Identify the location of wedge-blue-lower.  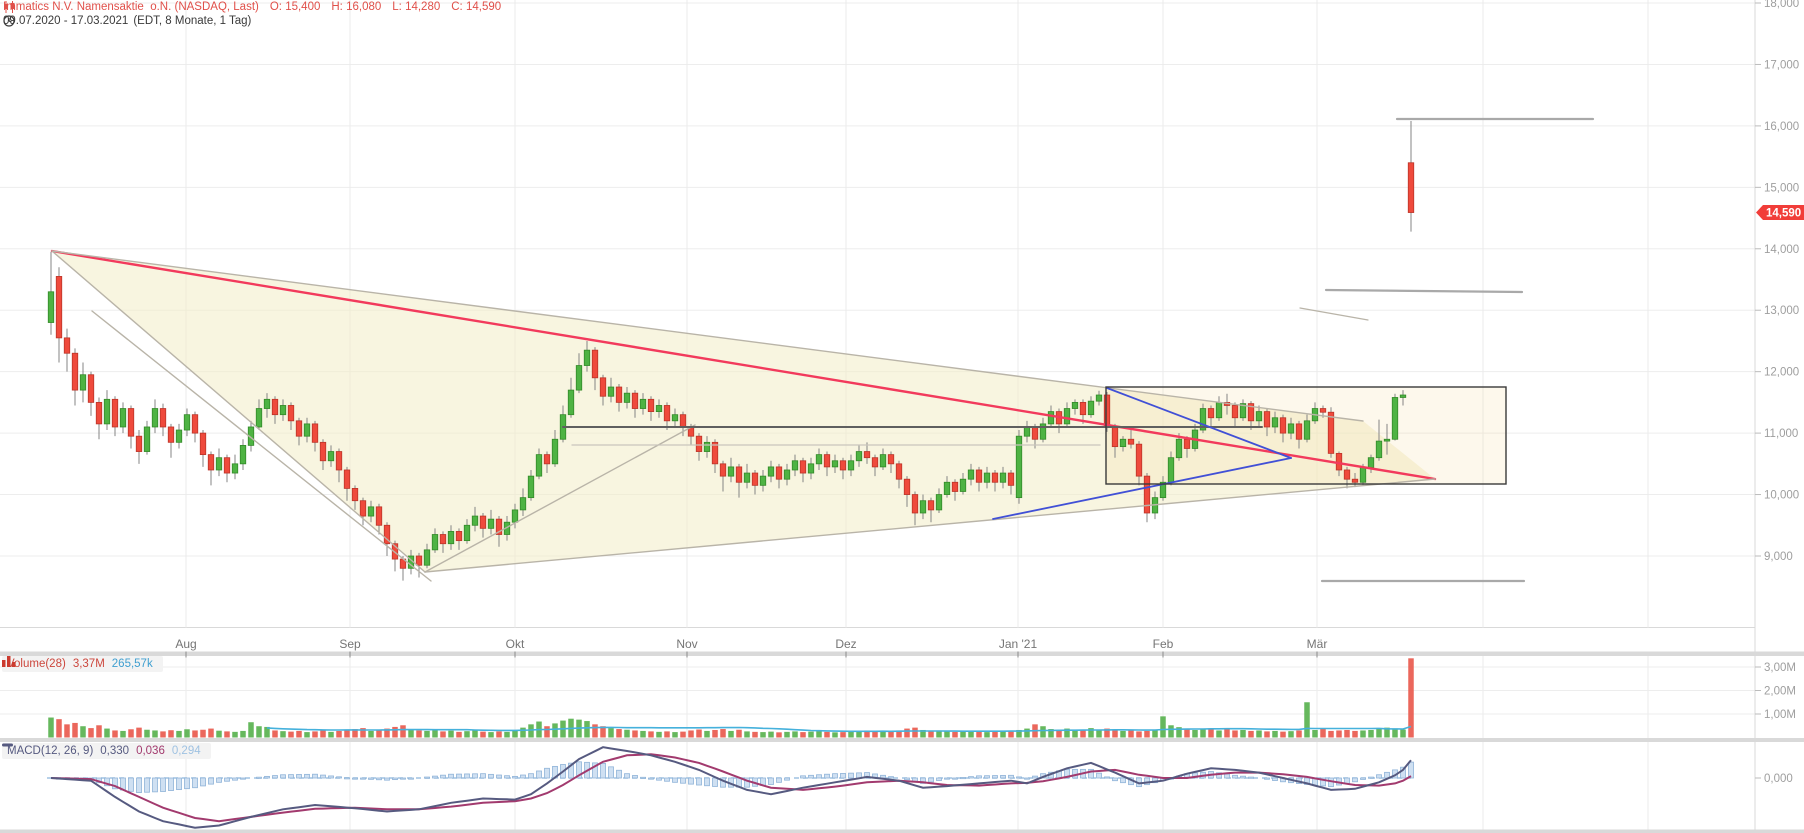
(1142, 488).